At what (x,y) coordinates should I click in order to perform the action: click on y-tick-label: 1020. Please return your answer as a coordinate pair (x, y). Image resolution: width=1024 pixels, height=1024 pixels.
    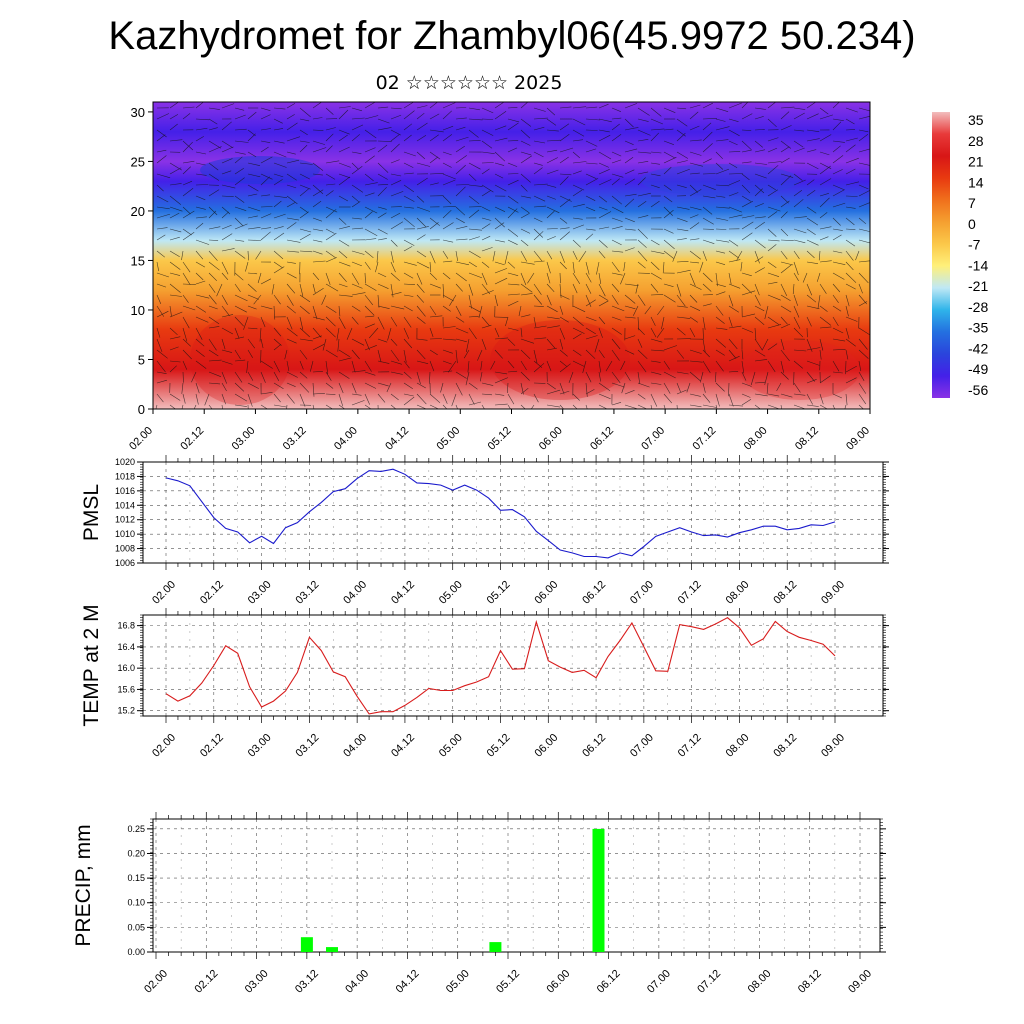
    Looking at the image, I should click on (125, 462).